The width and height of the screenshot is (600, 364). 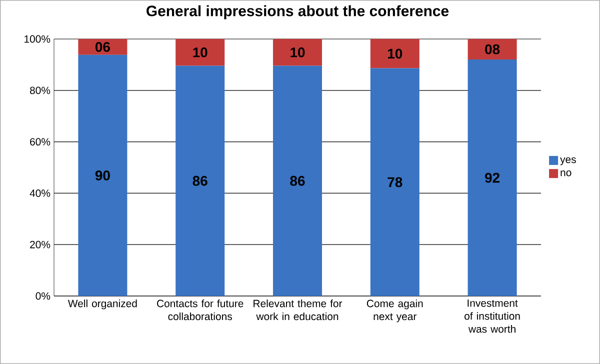 I want to click on y-tick-label: 40%, so click(x=40, y=193).